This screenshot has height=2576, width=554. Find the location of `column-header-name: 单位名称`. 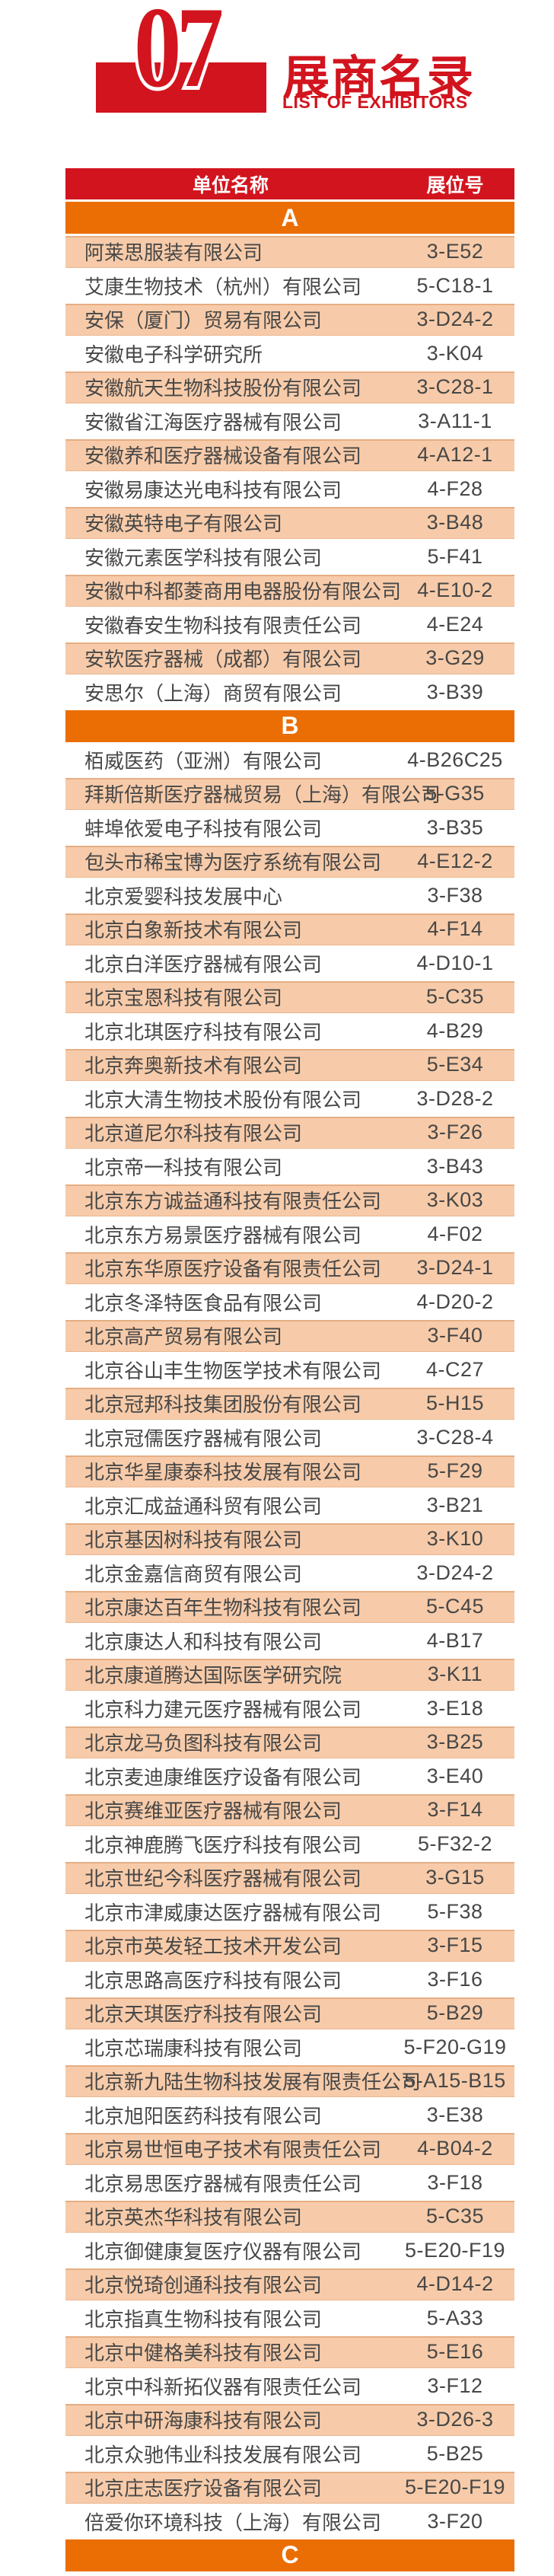

column-header-name: 单位名称 is located at coordinates (230, 185).